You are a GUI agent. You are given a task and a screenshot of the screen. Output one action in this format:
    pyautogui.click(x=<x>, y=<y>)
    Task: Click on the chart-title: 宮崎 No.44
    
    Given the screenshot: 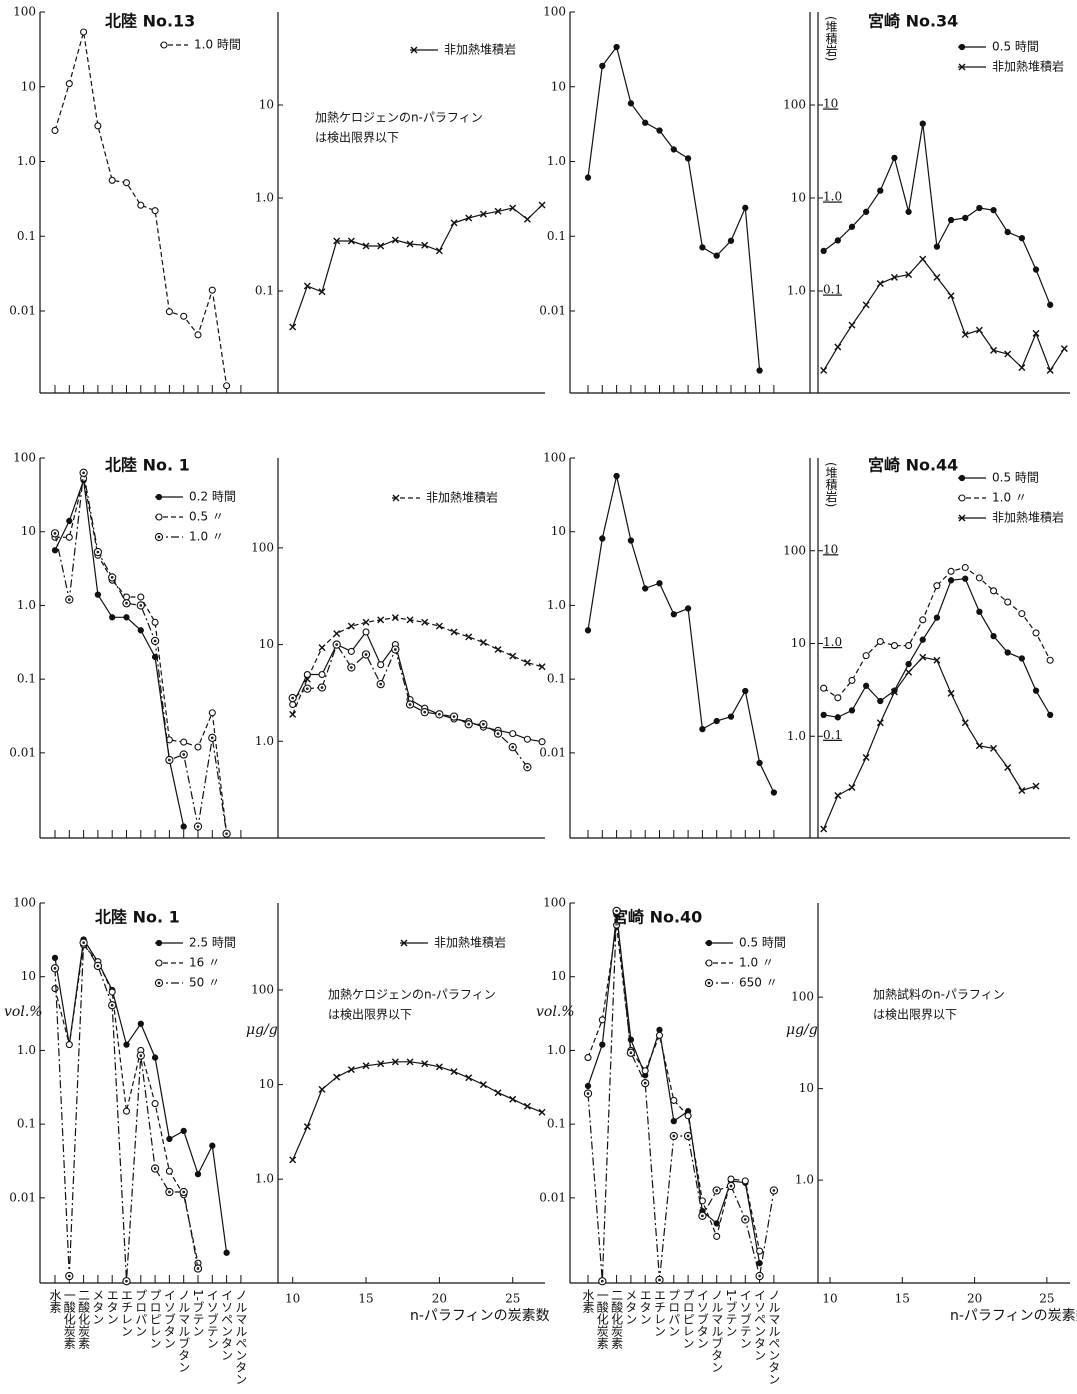 What is the action you would take?
    pyautogui.click(x=913, y=465)
    